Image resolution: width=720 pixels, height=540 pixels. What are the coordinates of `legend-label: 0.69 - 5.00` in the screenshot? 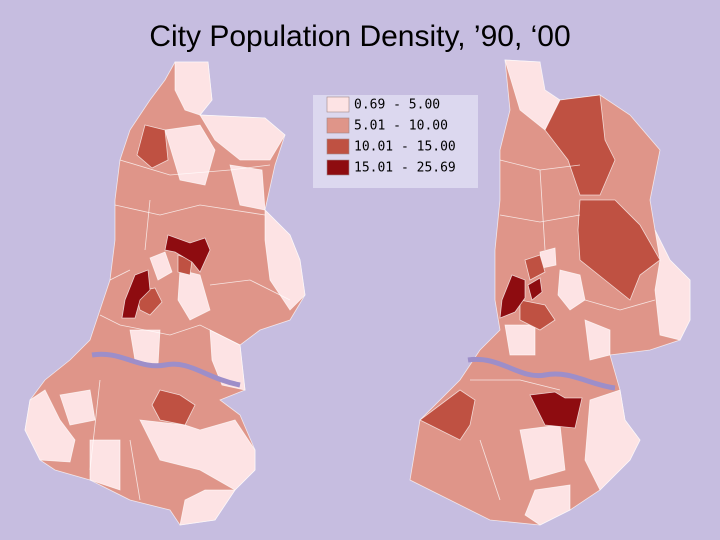 It's located at (397, 105).